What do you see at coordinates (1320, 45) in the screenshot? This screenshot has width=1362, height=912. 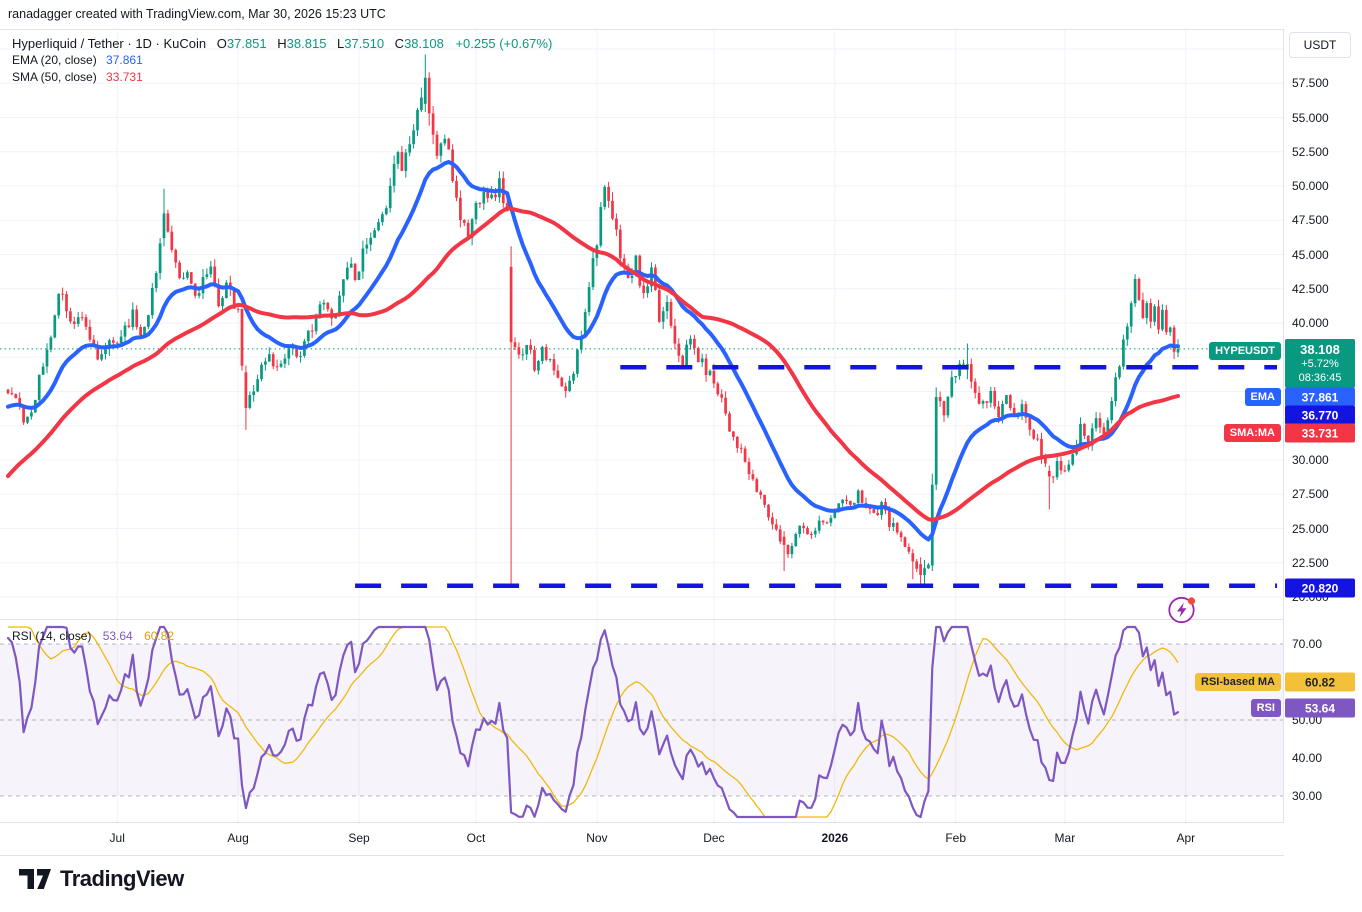 I see `currency-toggle-button: USDT` at bounding box center [1320, 45].